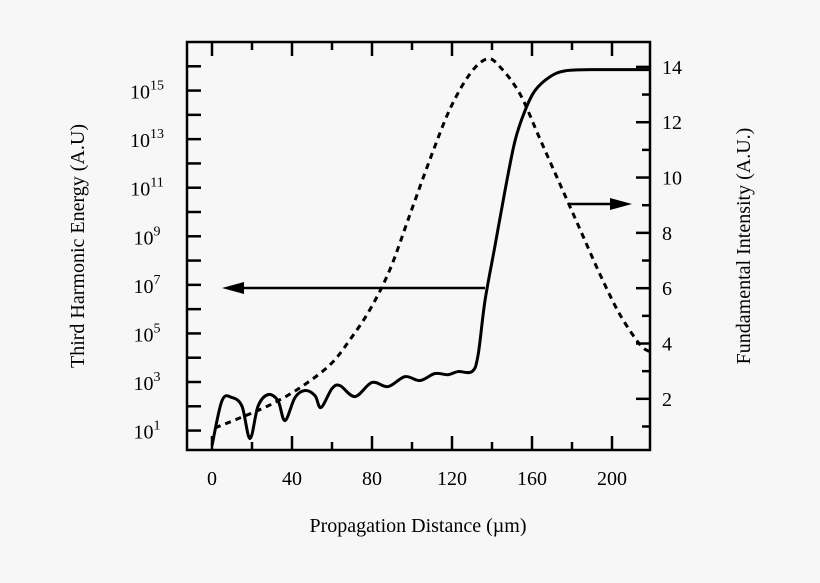 Image resolution: width=820 pixels, height=583 pixels. Describe the element at coordinates (147, 333) in the screenshot. I see `y-left-tick-label: 10⁵` at that location.